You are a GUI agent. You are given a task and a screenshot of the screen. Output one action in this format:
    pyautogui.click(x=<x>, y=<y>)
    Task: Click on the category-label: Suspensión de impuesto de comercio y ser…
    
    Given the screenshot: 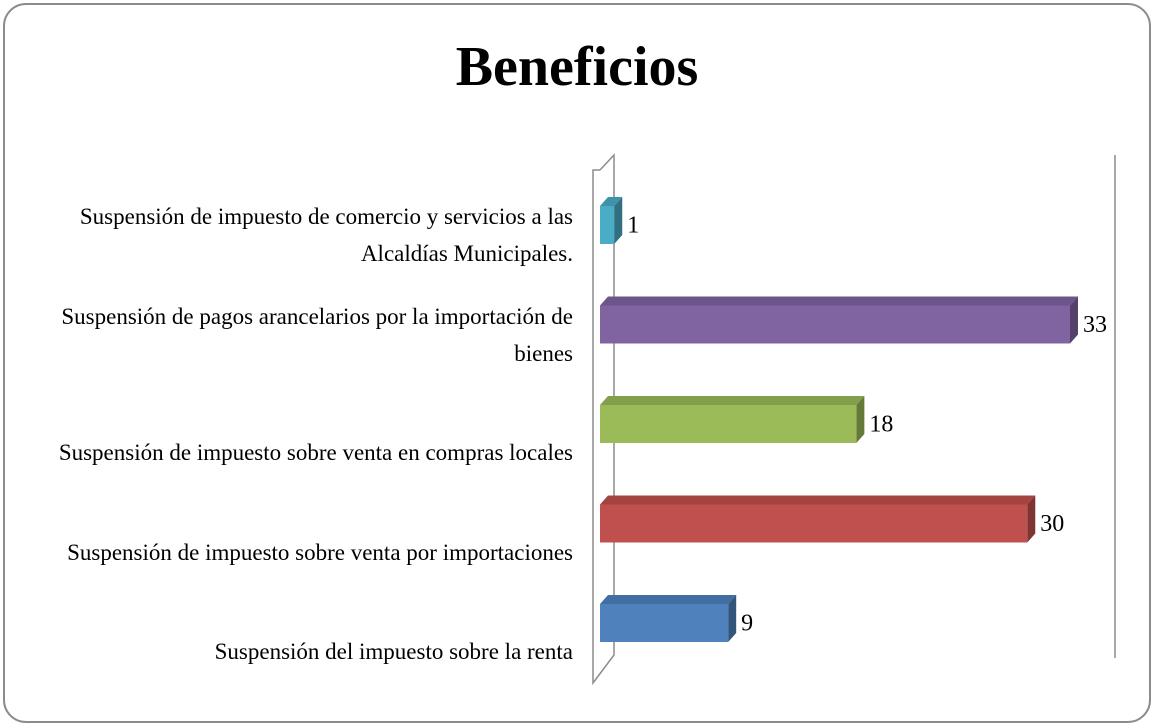 What is the action you would take?
    pyautogui.click(x=326, y=235)
    